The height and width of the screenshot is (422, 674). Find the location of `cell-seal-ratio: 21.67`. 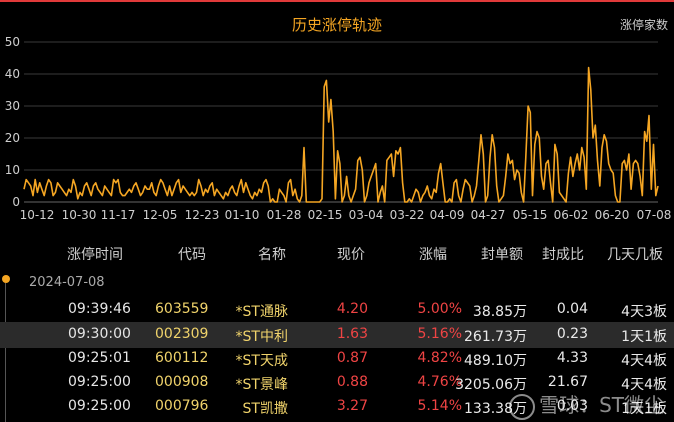

cell-seal-ratio: 21.67 is located at coordinates (567, 382).